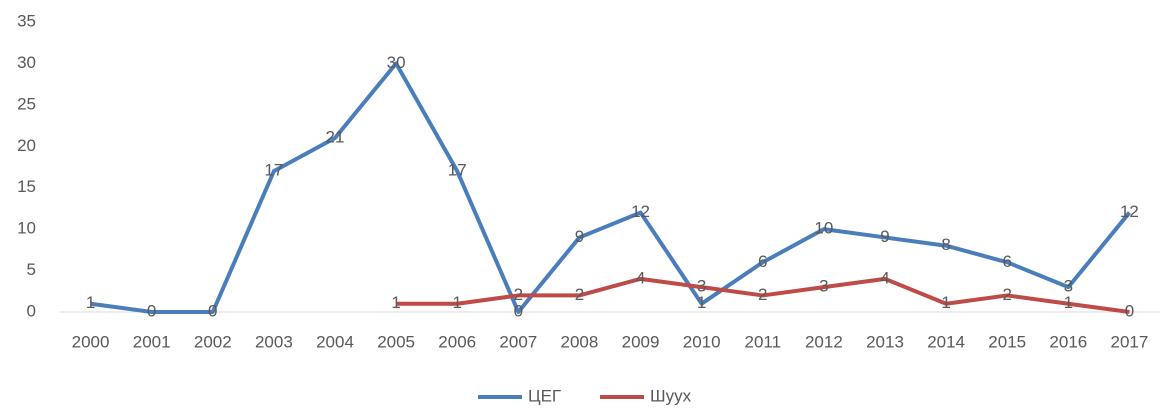 This screenshot has height=410, width=1161. What do you see at coordinates (1068, 341) in the screenshot?
I see `x-tick-label: 2016` at bounding box center [1068, 341].